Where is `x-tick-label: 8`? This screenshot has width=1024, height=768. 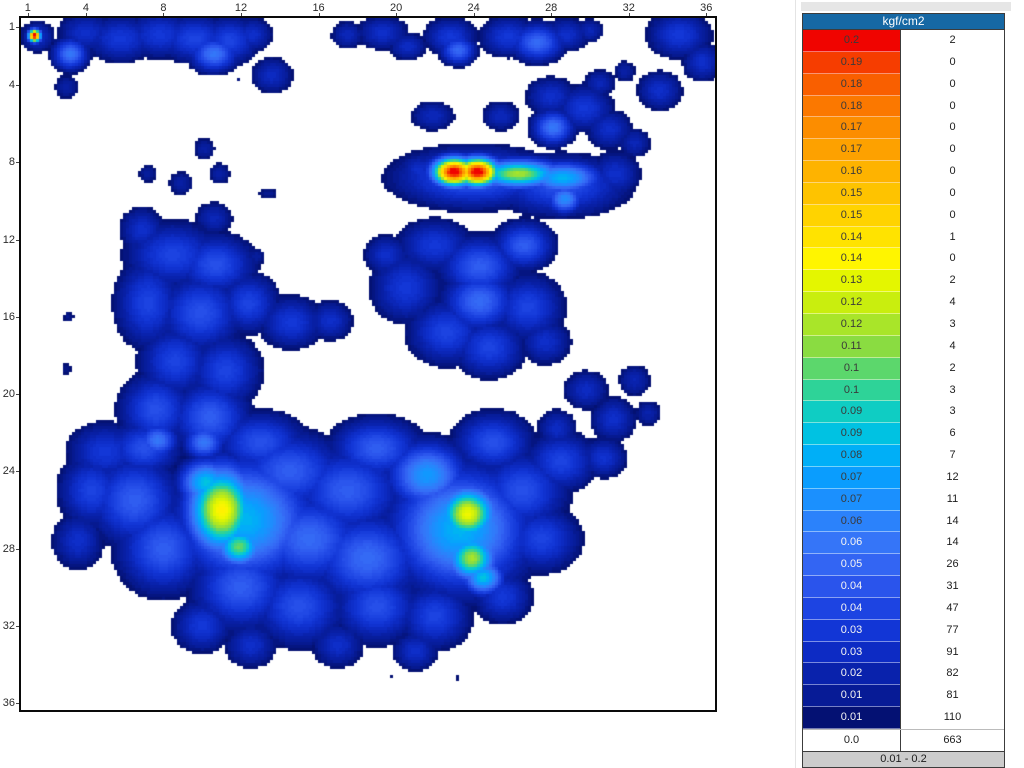
x-tick-label: 8 is located at coordinates (163, 8).